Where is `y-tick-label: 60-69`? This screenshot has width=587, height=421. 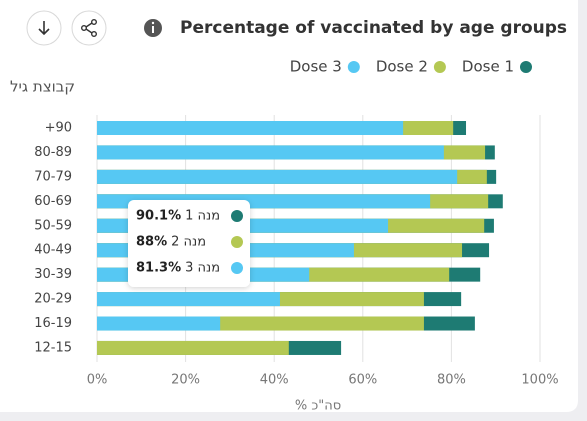 y-tick-label: 60-69 is located at coordinates (53, 201).